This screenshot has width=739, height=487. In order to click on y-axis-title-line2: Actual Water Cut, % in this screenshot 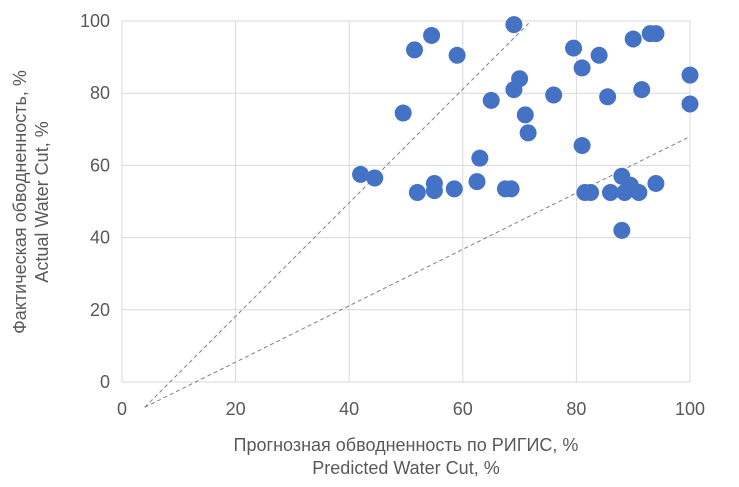, I will do `click(42, 201)`.